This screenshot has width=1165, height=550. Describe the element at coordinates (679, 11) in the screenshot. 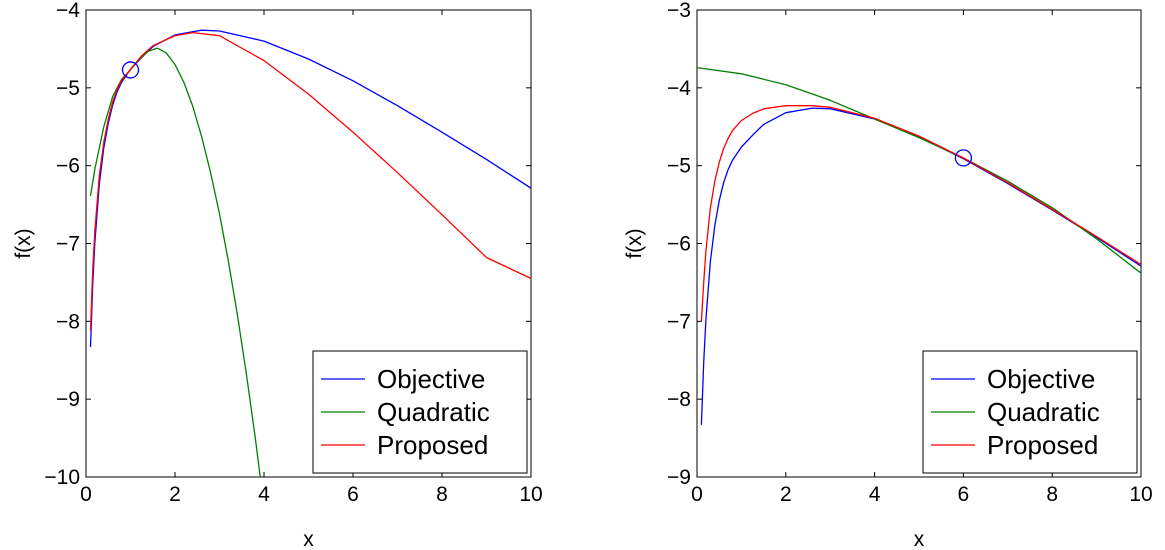

I see `y-tick-label: −3` at that location.